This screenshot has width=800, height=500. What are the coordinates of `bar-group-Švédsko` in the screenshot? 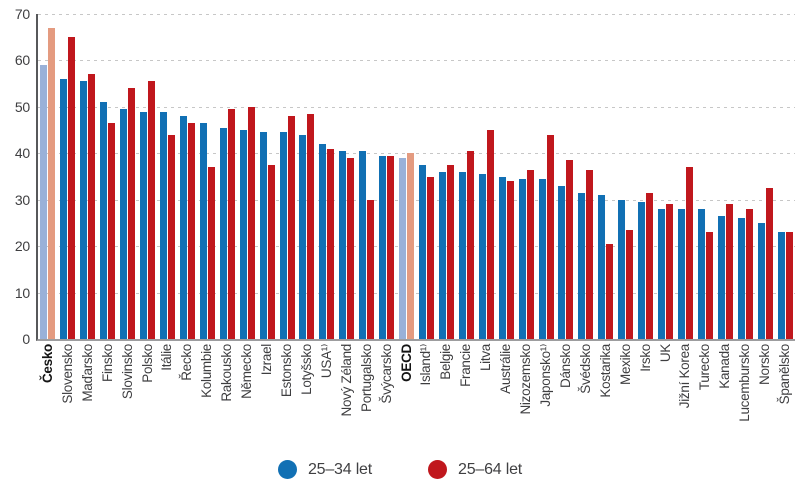 It's located at (586, 176).